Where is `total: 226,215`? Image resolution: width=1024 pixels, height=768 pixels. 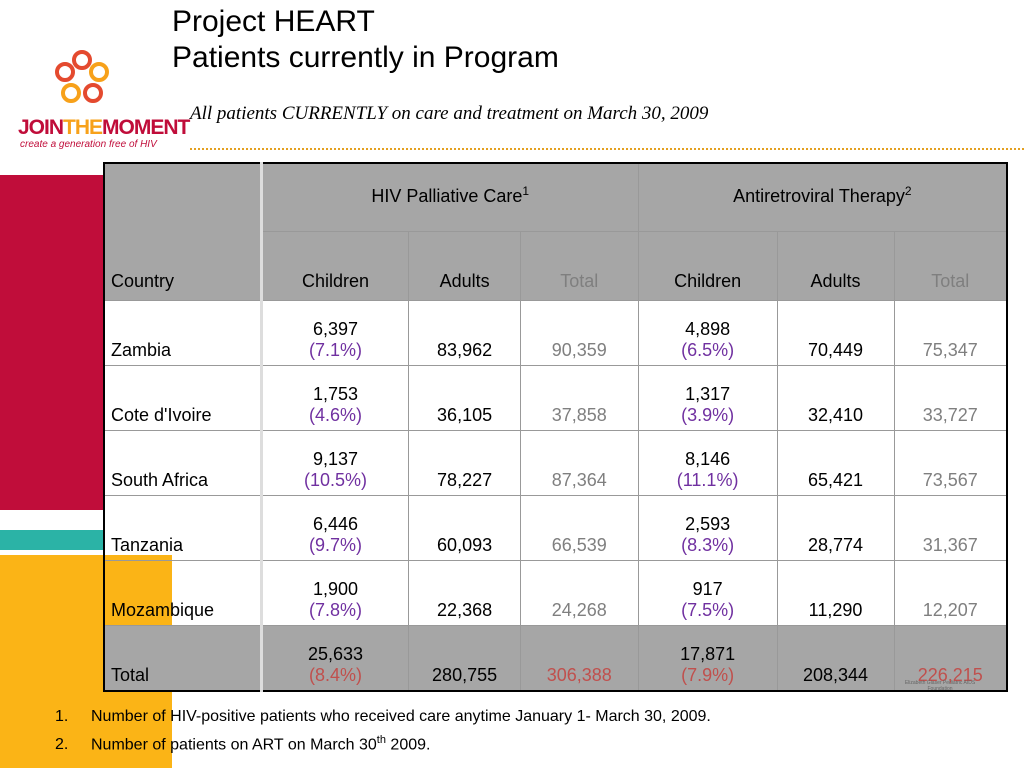 total: 226,215 is located at coordinates (950, 674).